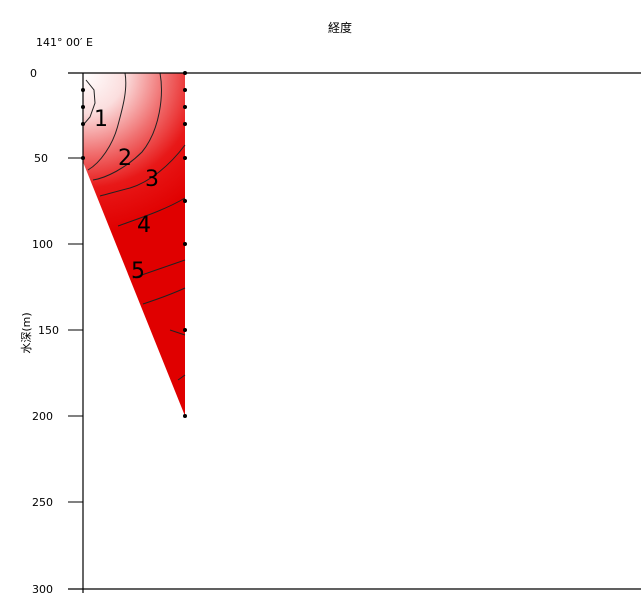 The image size is (641, 593). Describe the element at coordinates (42, 588) in the screenshot. I see `y-tick-label-300: 300` at that location.